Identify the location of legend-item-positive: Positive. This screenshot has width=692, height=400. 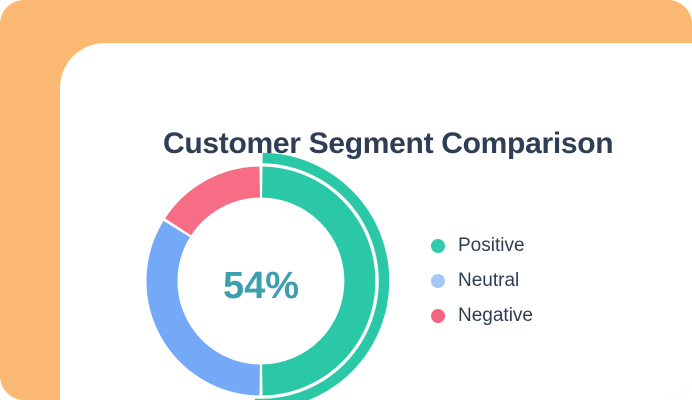
(482, 245).